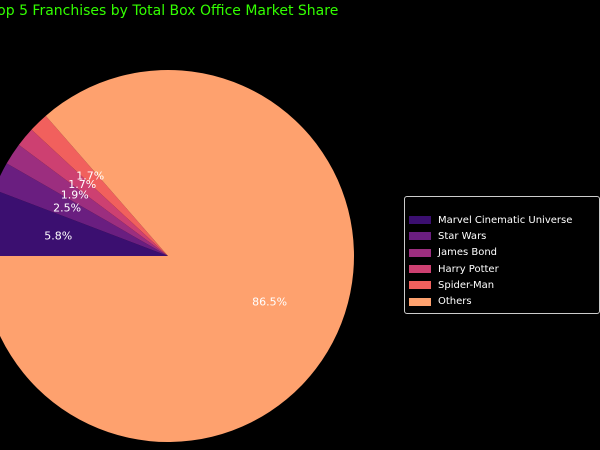 The width and height of the screenshot is (600, 450). What do you see at coordinates (90, 175) in the screenshot?
I see `pie-label-spider-man: 1.7%` at bounding box center [90, 175].